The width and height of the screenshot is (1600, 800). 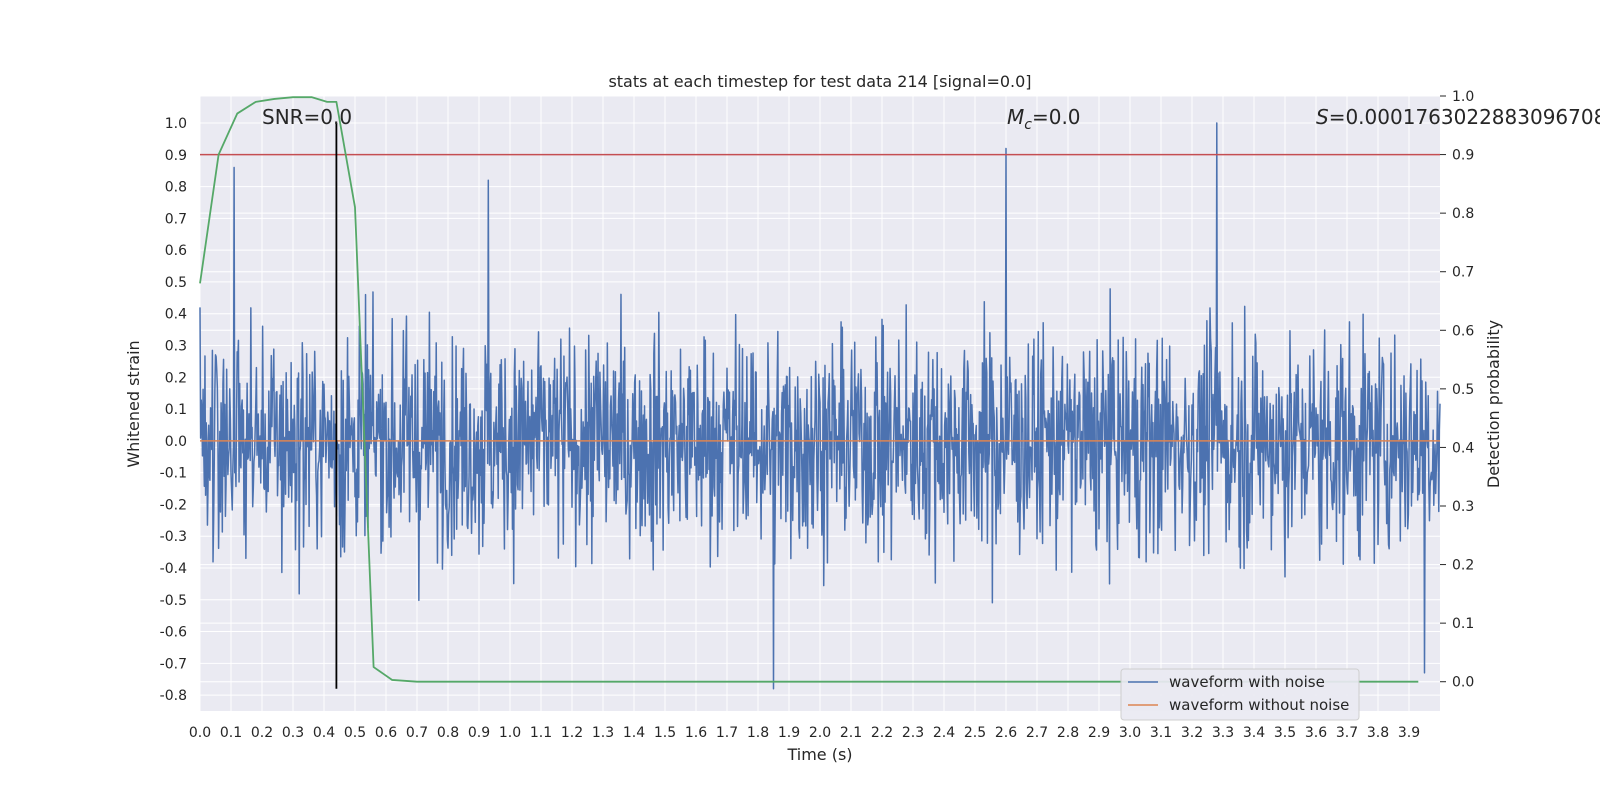 What do you see at coordinates (1463, 683) in the screenshot?
I see `y2-tick-label: 0.0` at bounding box center [1463, 683].